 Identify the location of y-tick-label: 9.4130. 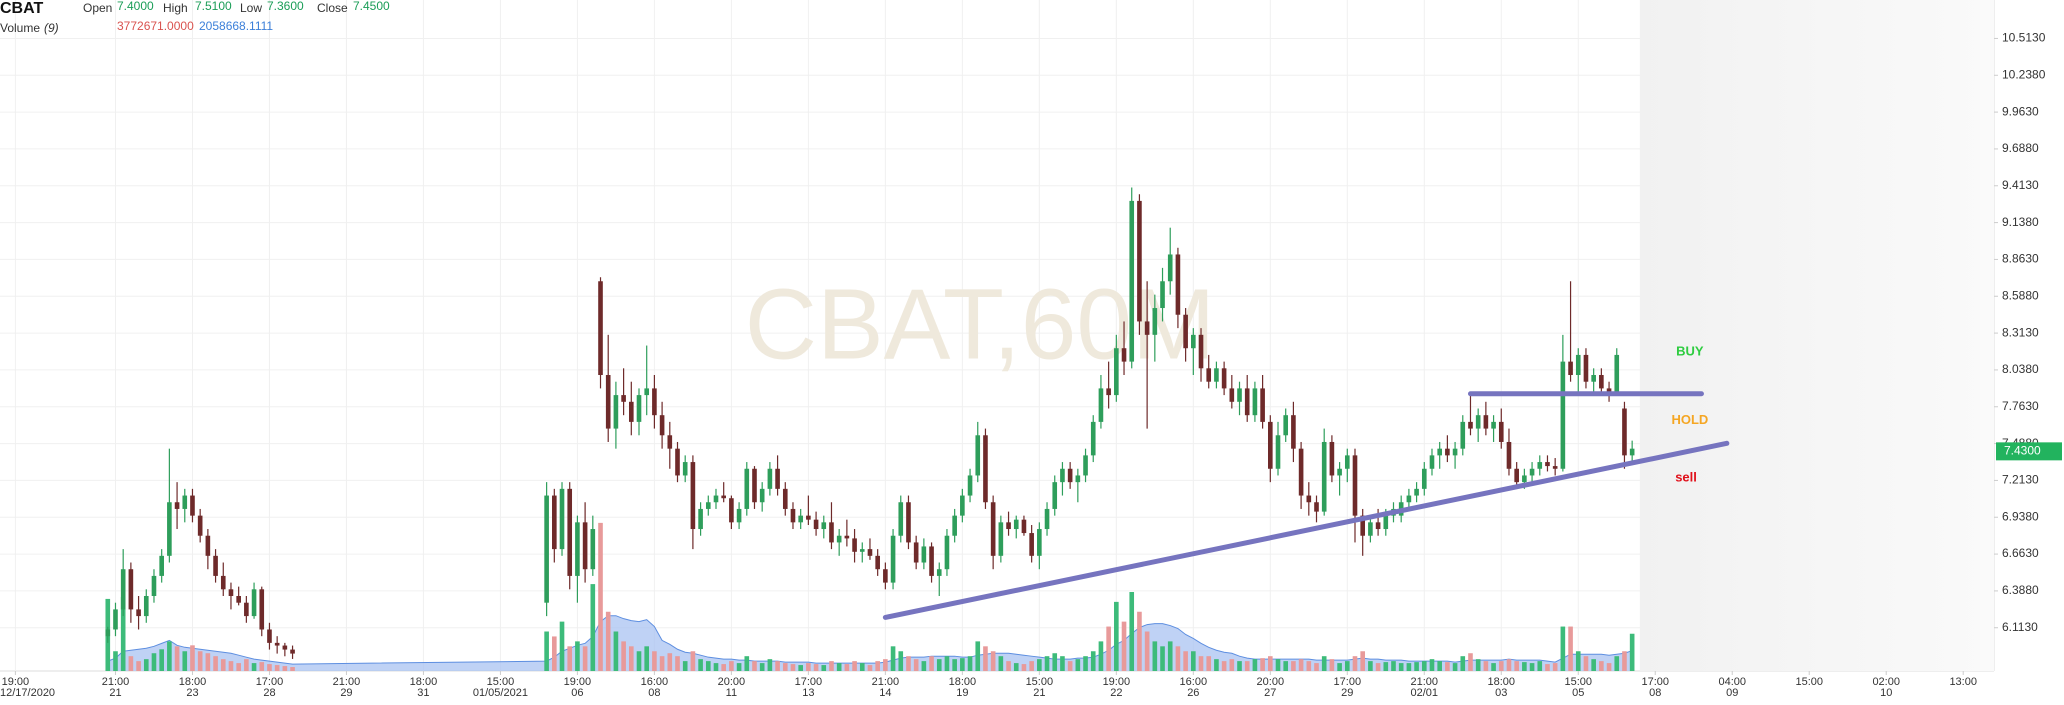
(2020, 185).